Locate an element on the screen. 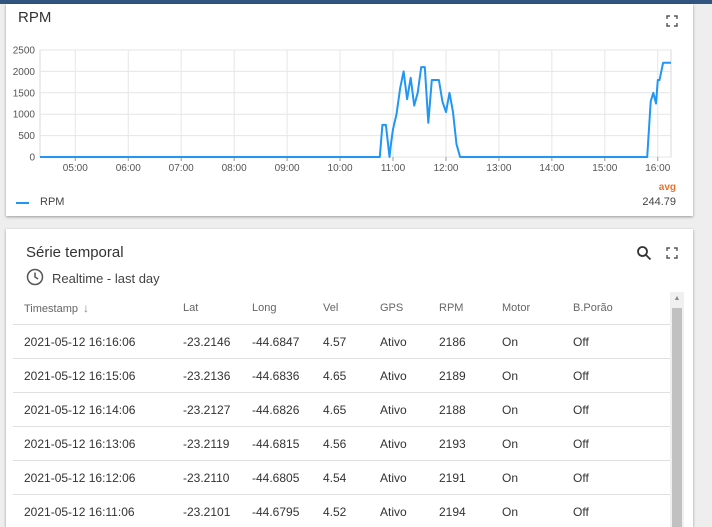  x-tick-label: 15:00 is located at coordinates (604, 168).